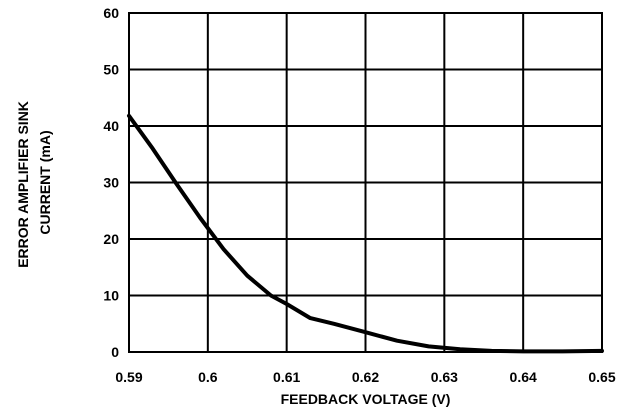 Image resolution: width=621 pixels, height=413 pixels. What do you see at coordinates (128, 377) in the screenshot?
I see `x-tick-label: 0.59` at bounding box center [128, 377].